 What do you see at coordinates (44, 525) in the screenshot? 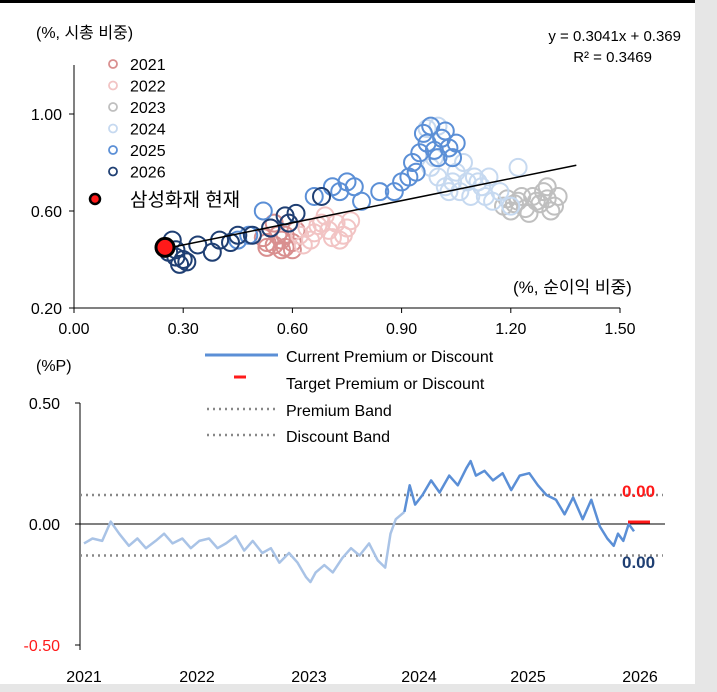
I see `line-y-tick-label: 0.00` at bounding box center [44, 525].